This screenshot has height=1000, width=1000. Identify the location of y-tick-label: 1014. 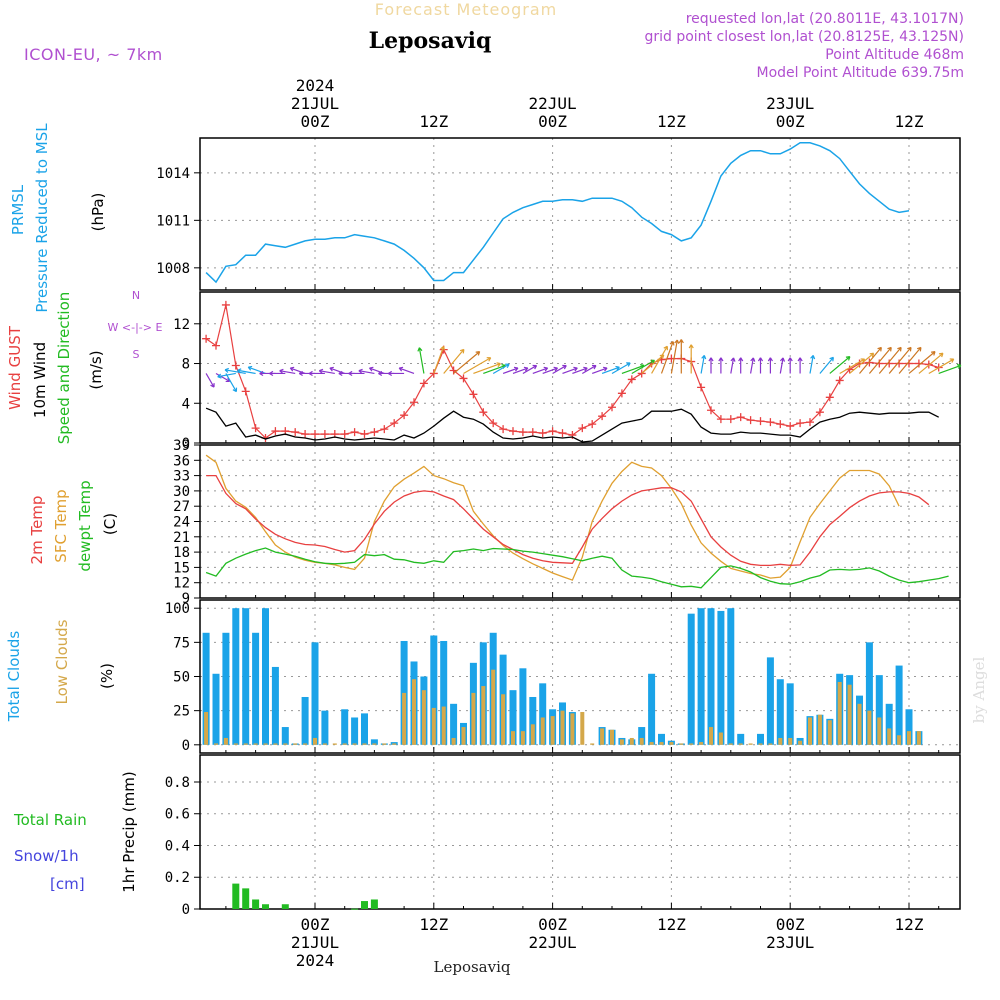
(173, 174).